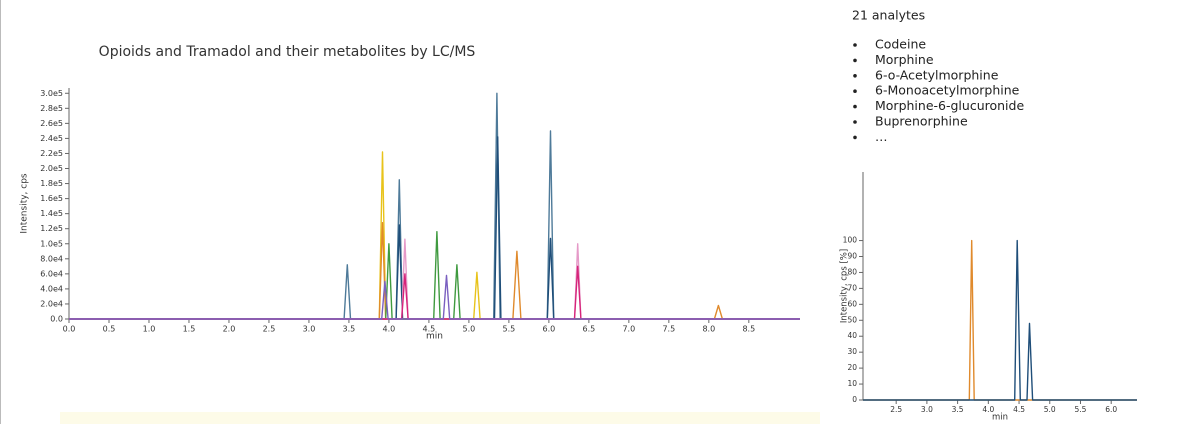 The height and width of the screenshot is (424, 1180). Describe the element at coordinates (845, 286) in the screenshot. I see `y-axis-label: Intensity, cps [%]` at that location.